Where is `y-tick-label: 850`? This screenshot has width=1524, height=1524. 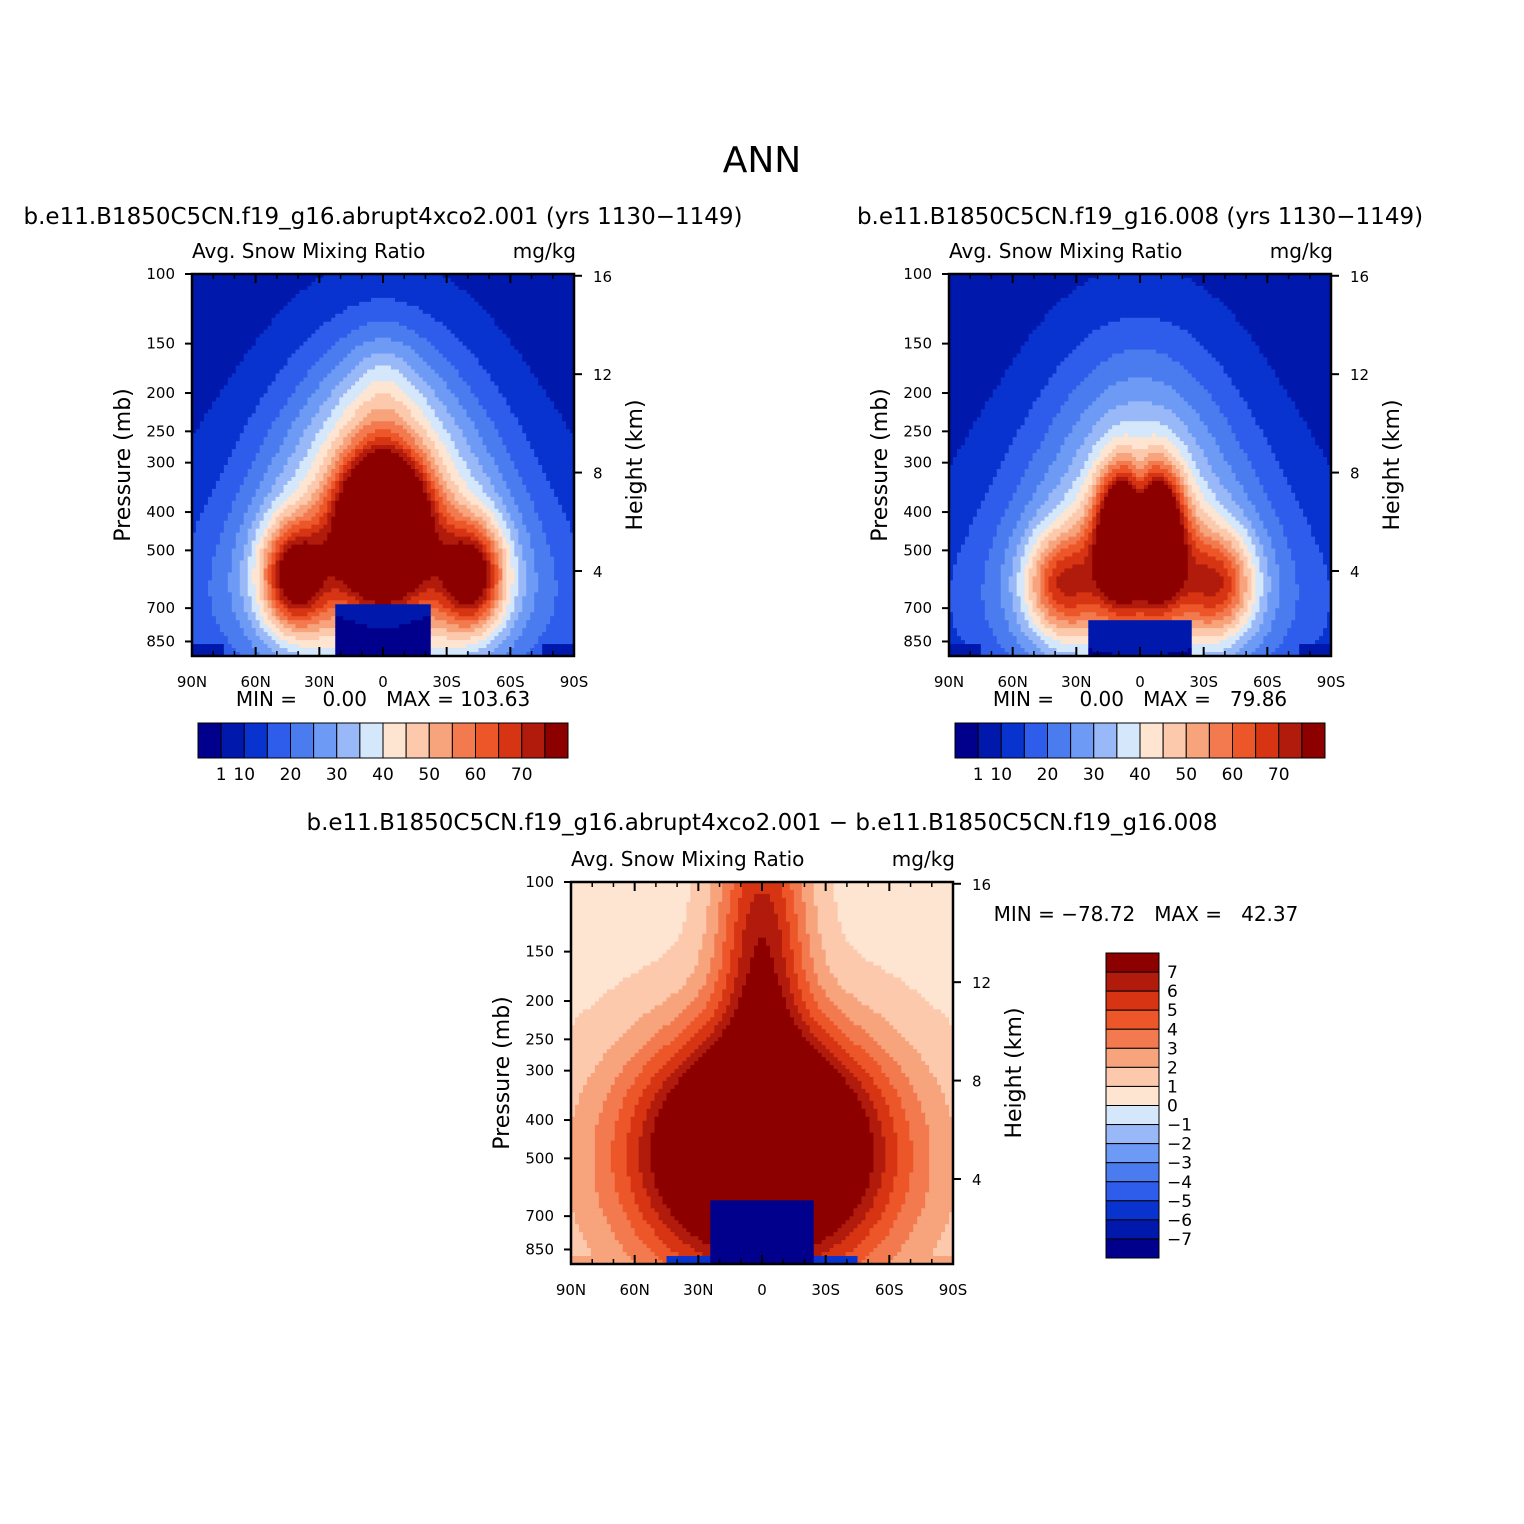
y-tick-label: 850 is located at coordinates (917, 641).